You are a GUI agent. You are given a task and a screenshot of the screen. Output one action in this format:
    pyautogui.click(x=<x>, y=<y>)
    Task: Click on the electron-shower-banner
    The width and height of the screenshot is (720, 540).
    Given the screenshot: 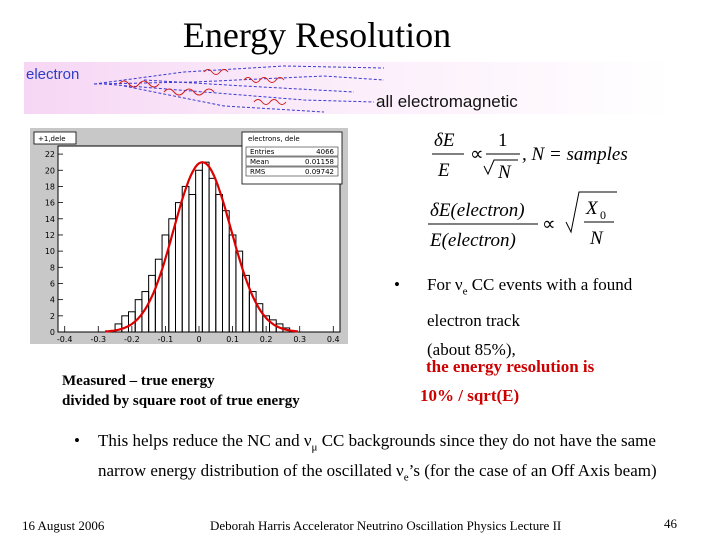 What is the action you would take?
    pyautogui.click(x=348, y=88)
    